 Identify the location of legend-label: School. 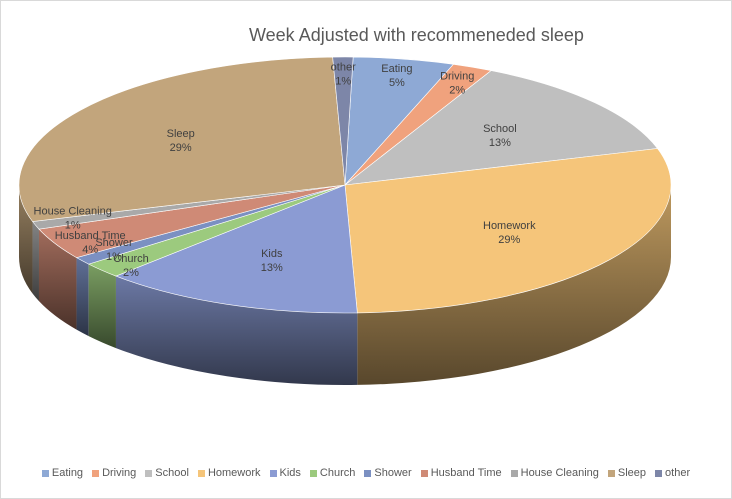
(172, 473).